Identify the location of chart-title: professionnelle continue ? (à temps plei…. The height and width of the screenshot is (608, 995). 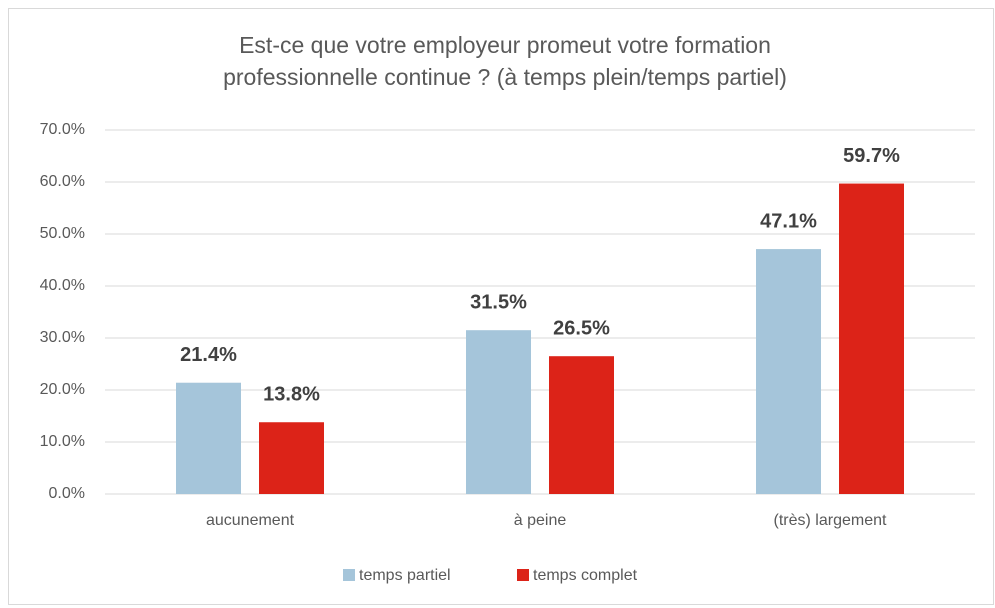
(505, 77).